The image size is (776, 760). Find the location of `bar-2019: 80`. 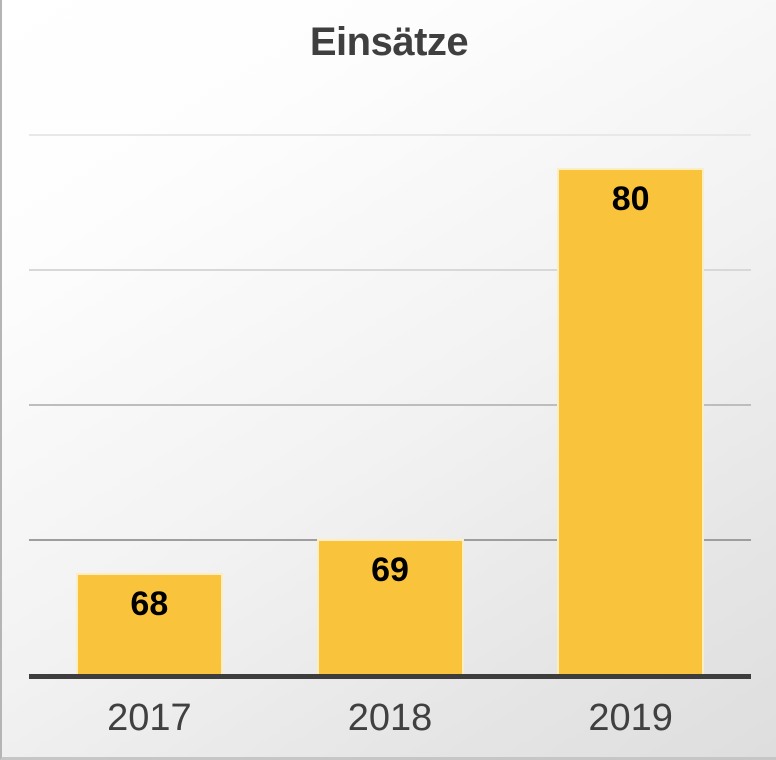

bar-2019: 80 is located at coordinates (631, 420).